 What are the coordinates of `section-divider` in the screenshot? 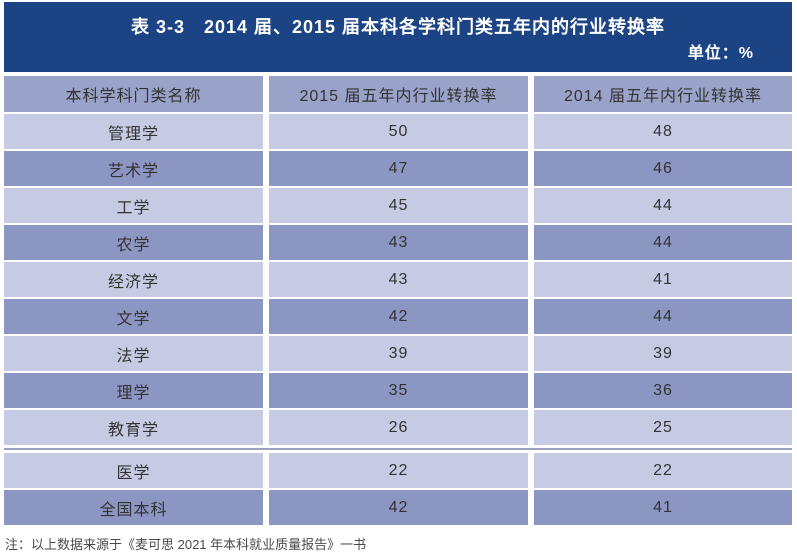 It's located at (398, 449).